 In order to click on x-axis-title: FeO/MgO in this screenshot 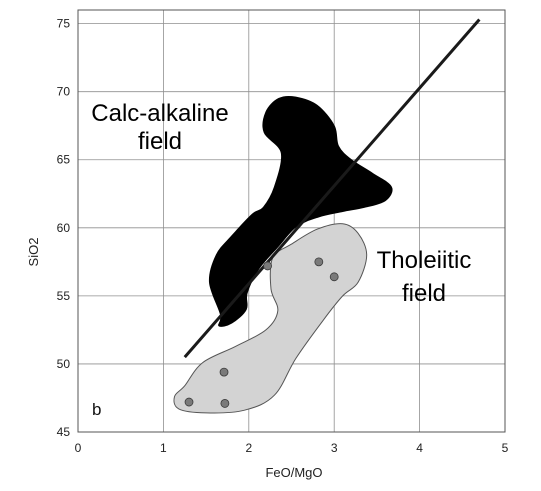, I will do `click(293, 472)`.